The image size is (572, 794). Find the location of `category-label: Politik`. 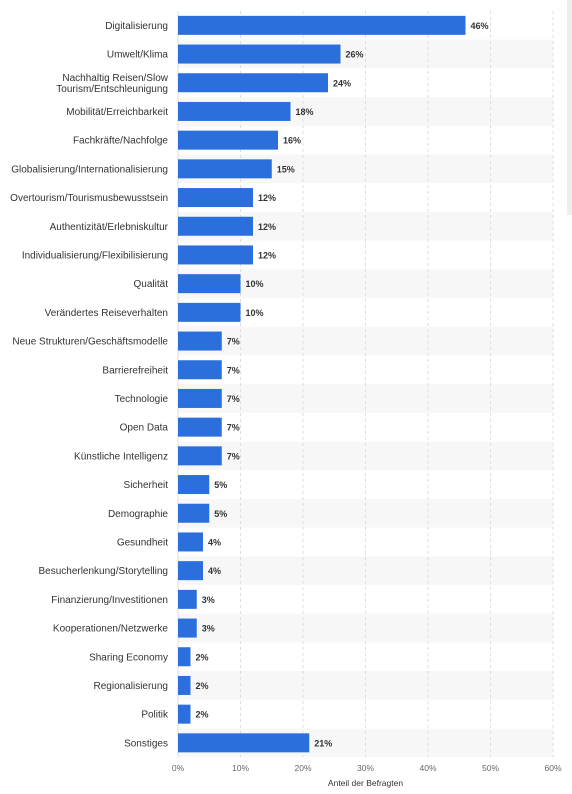

category-label: Politik is located at coordinates (155, 715).